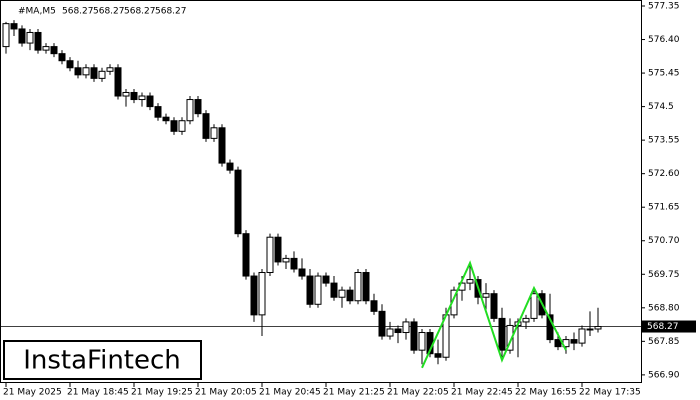  Describe the element at coordinates (546, 393) in the screenshot. I see `x-tick-label: 22 May 16:55` at that location.